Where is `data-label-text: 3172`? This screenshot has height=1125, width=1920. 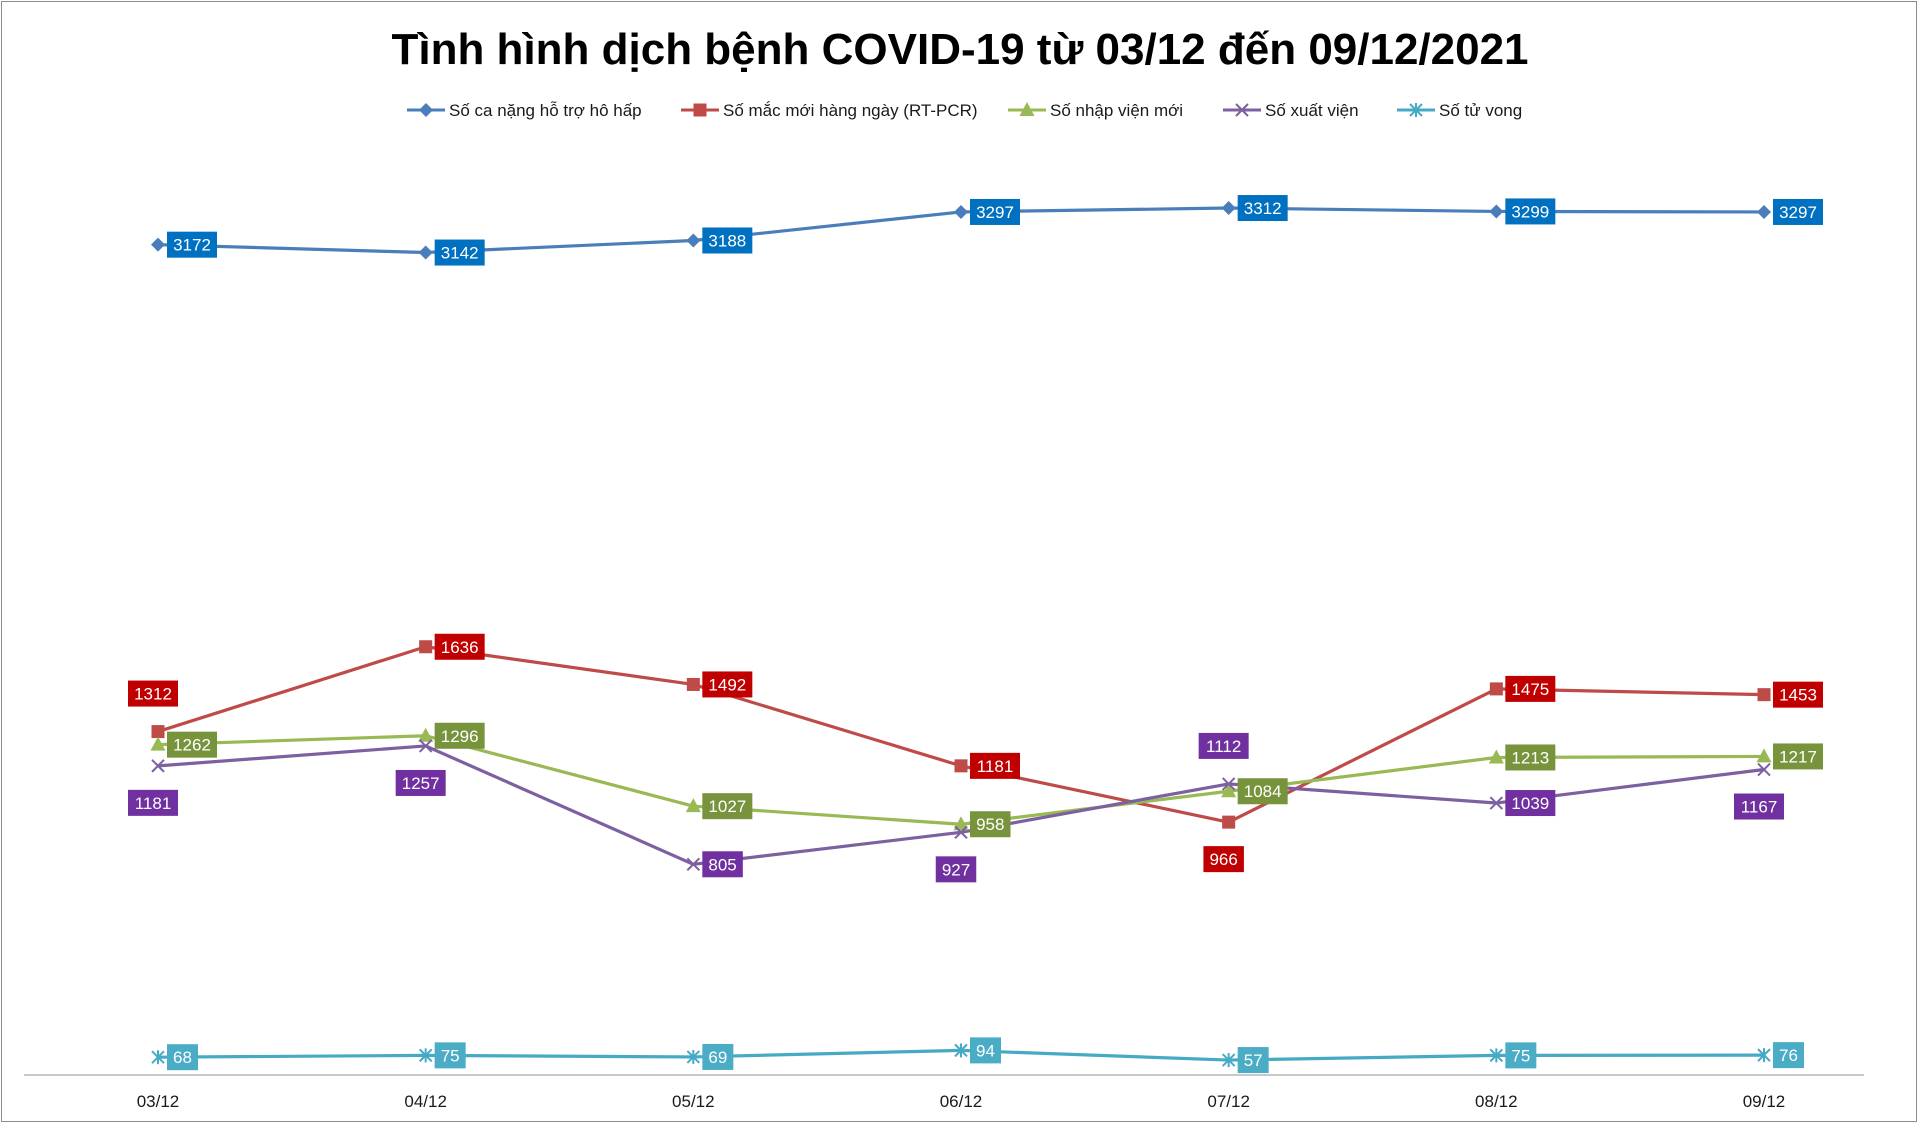 data-label-text: 3172 is located at coordinates (192, 245).